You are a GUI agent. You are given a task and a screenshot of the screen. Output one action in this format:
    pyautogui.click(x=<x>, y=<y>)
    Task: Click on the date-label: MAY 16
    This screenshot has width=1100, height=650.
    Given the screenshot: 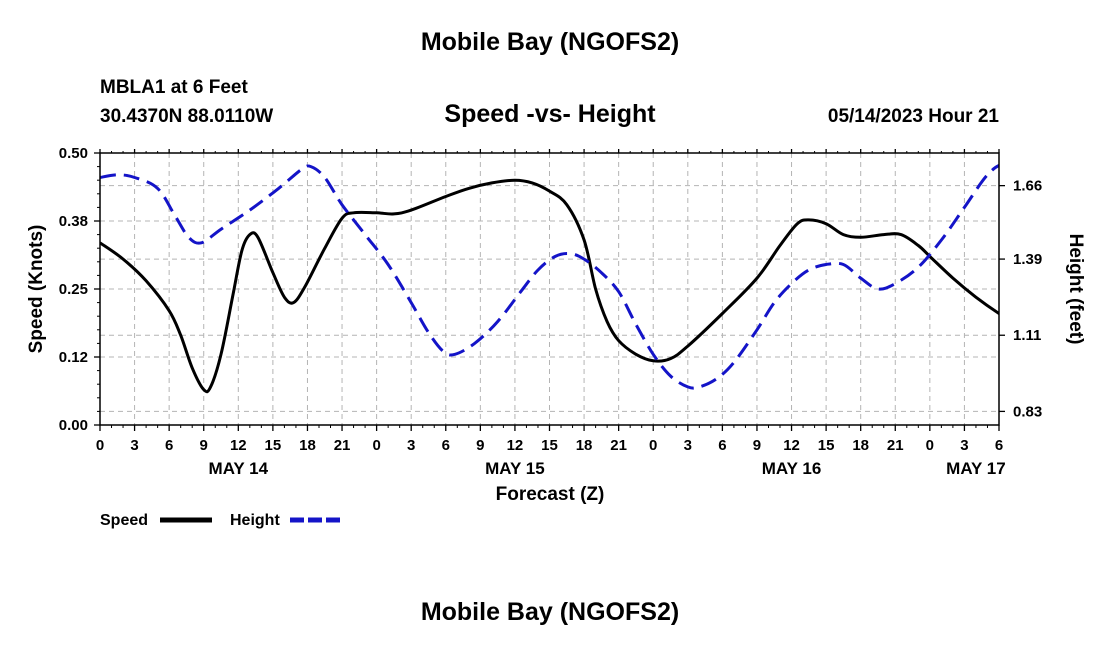 What is the action you would take?
    pyautogui.click(x=792, y=468)
    